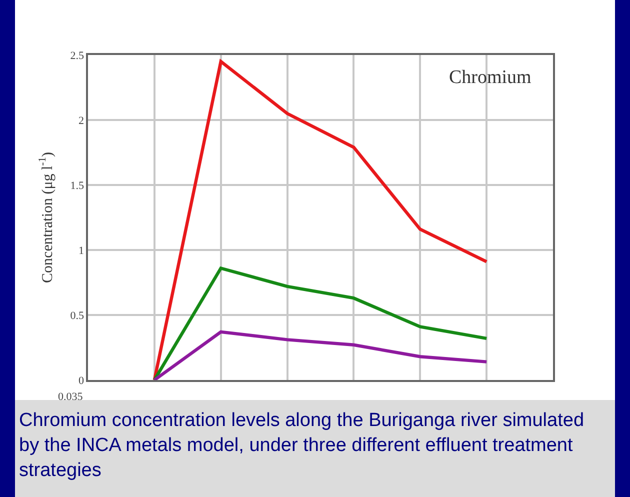 Image resolution: width=630 pixels, height=497 pixels. I want to click on annotation: Chromium, so click(490, 77).